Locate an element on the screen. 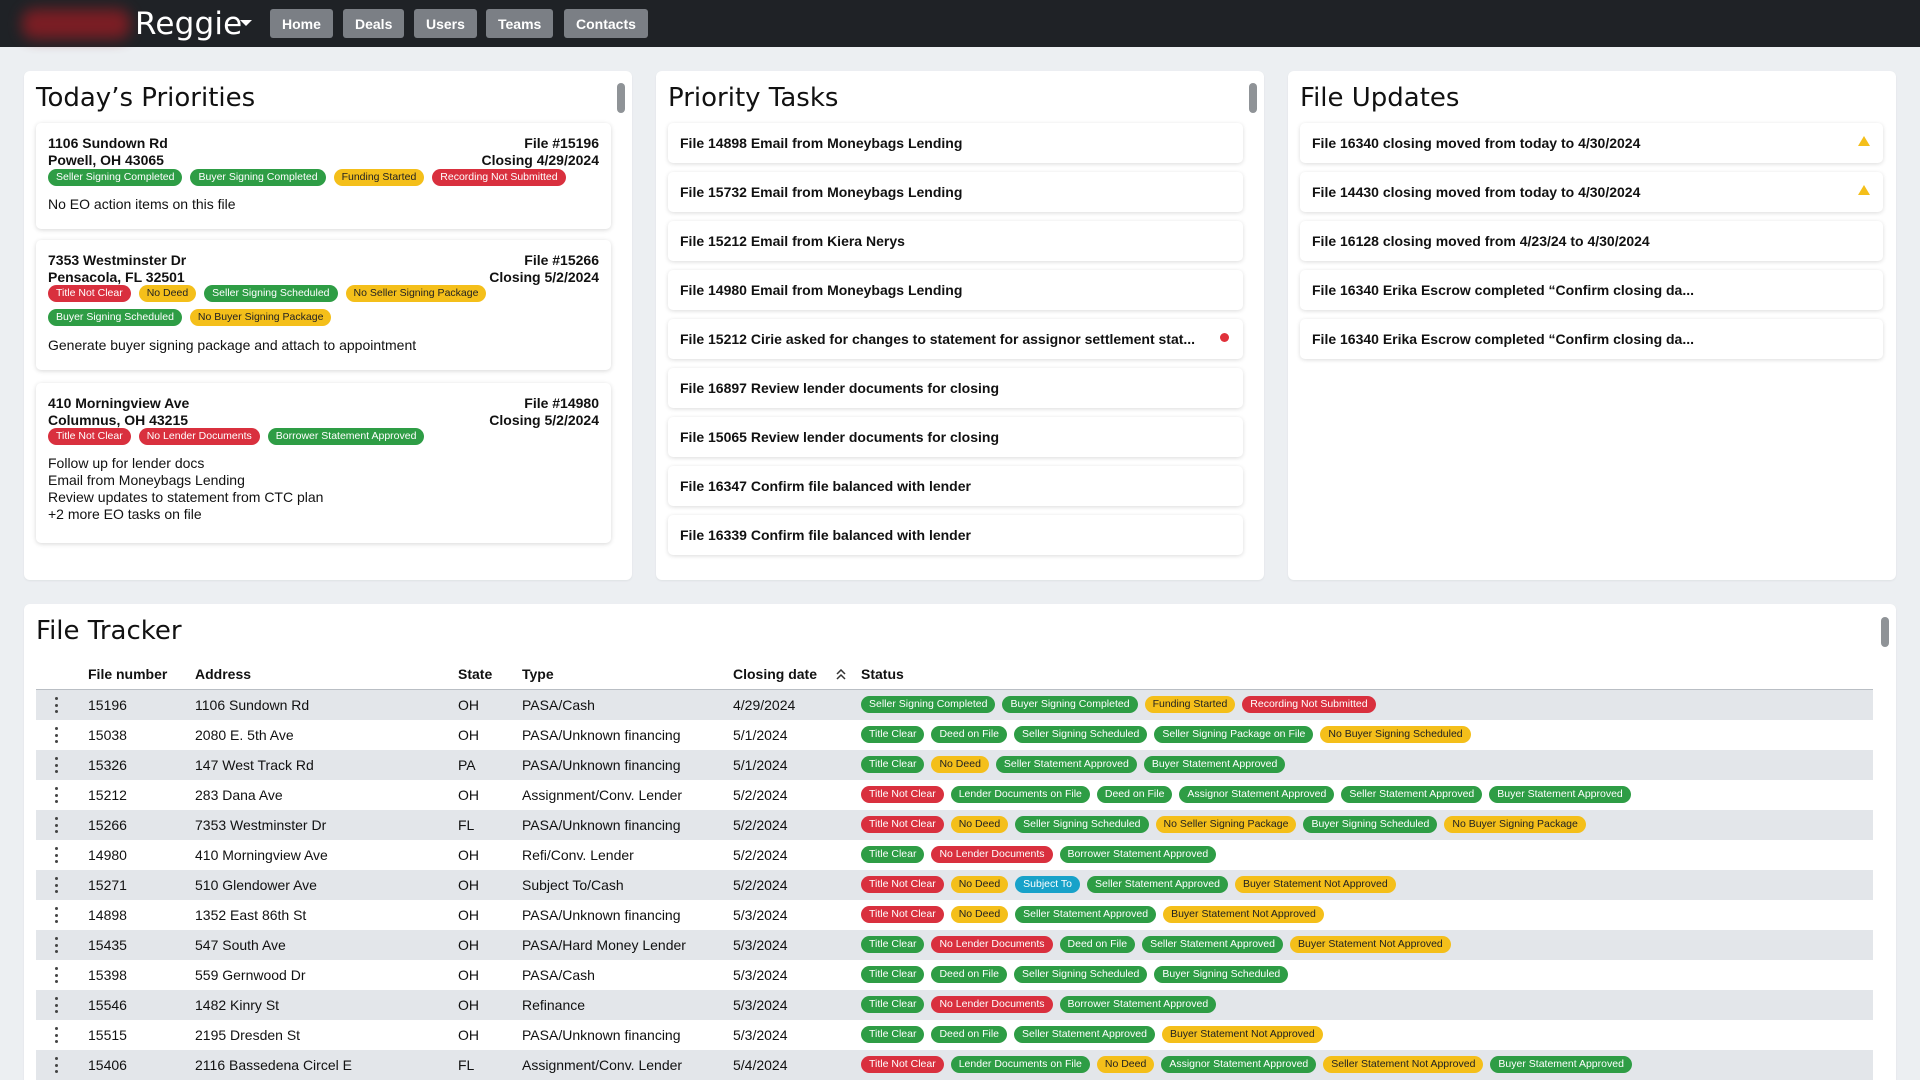 Image resolution: width=1920 pixels, height=1080 pixels. cell-file-number: 14898 is located at coordinates (107, 915).